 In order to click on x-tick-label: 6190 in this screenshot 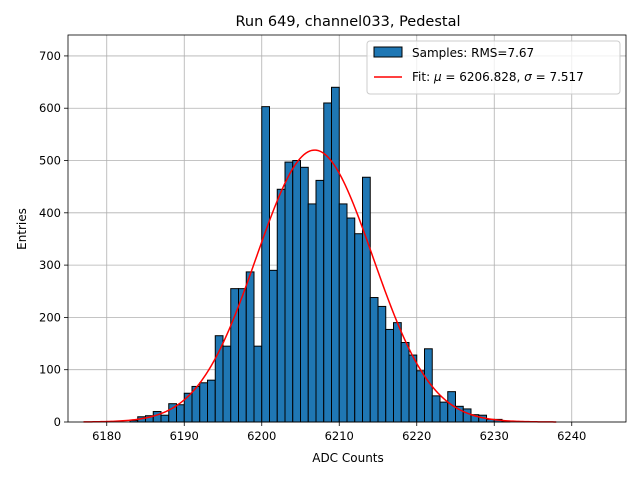, I will do `click(184, 436)`.